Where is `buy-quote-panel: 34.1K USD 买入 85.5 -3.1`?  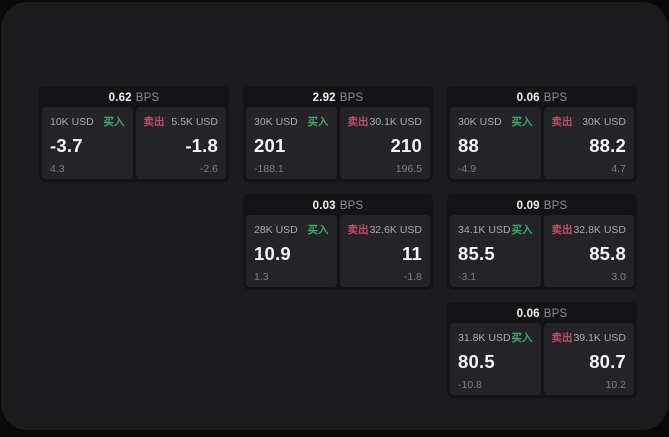
buy-quote-panel: 34.1K USD 买入 85.5 -3.1 is located at coordinates (495, 251).